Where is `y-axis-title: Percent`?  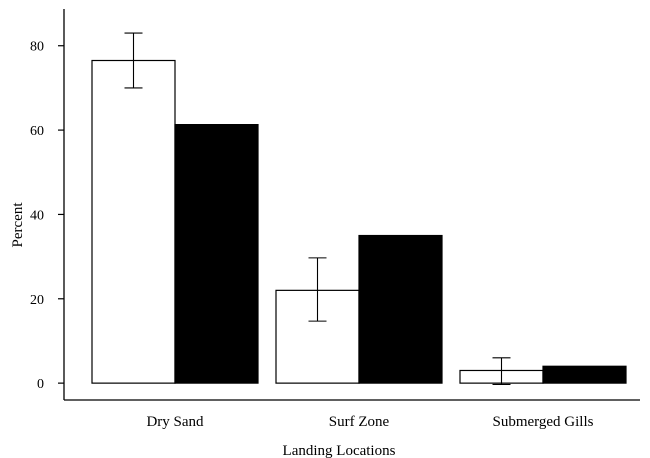 y-axis-title: Percent is located at coordinates (18, 225).